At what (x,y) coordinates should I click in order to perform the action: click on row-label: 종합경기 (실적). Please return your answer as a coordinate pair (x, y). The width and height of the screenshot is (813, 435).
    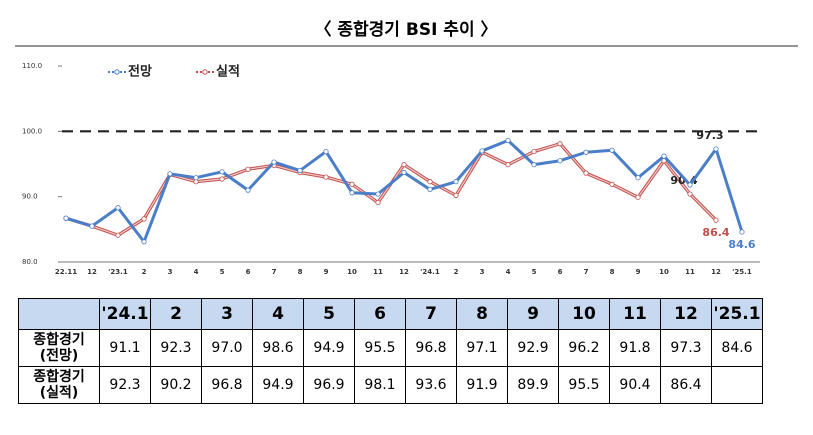
    Looking at the image, I should click on (59, 385).